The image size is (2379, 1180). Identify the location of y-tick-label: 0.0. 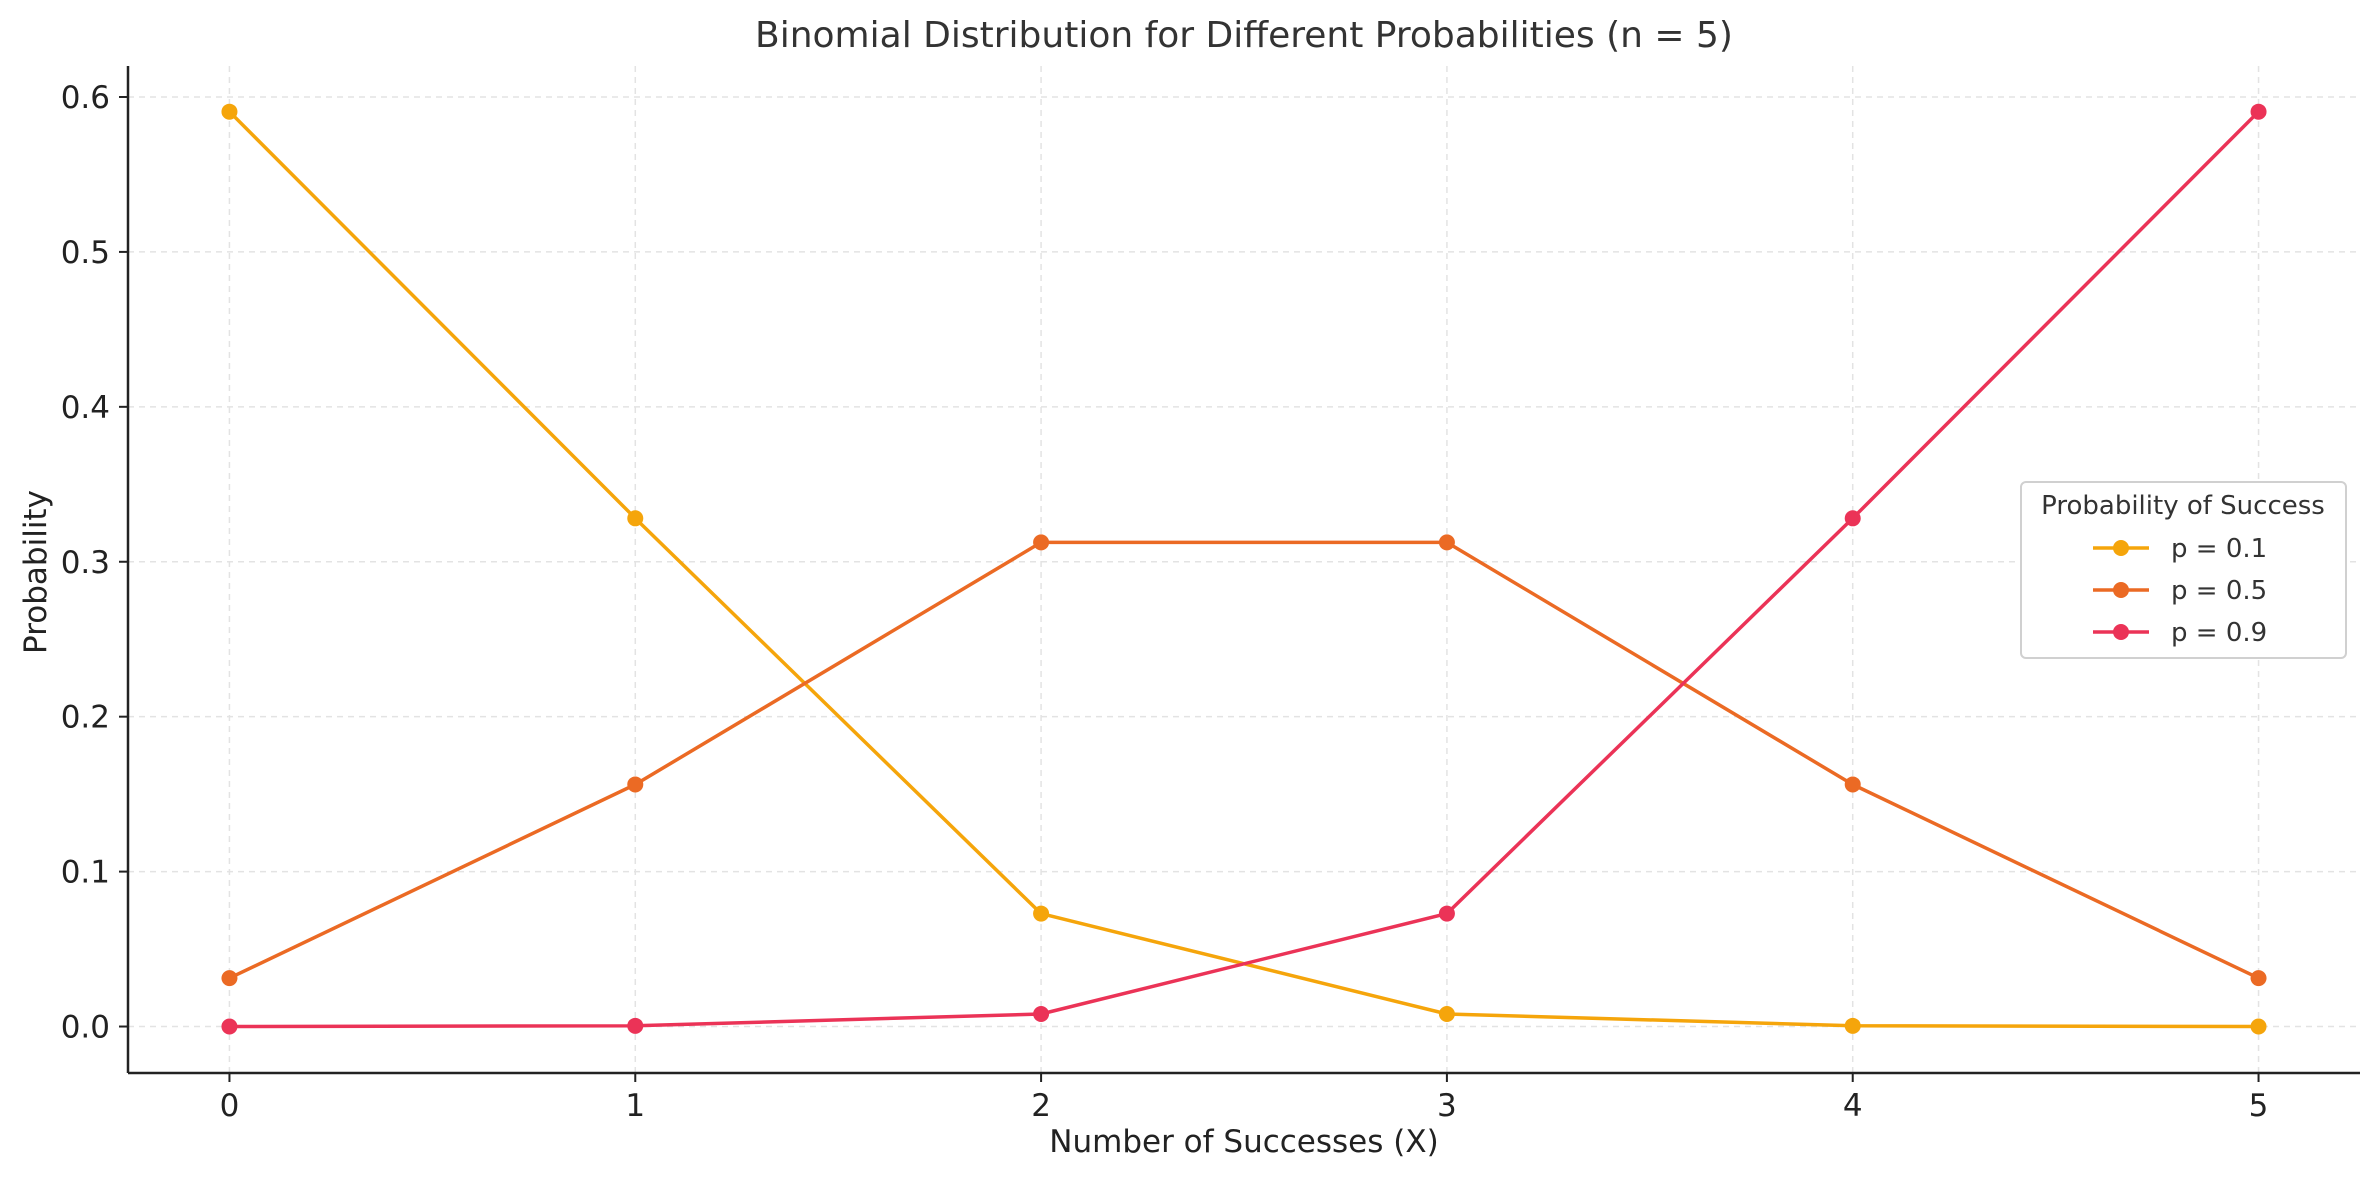
(85, 1028).